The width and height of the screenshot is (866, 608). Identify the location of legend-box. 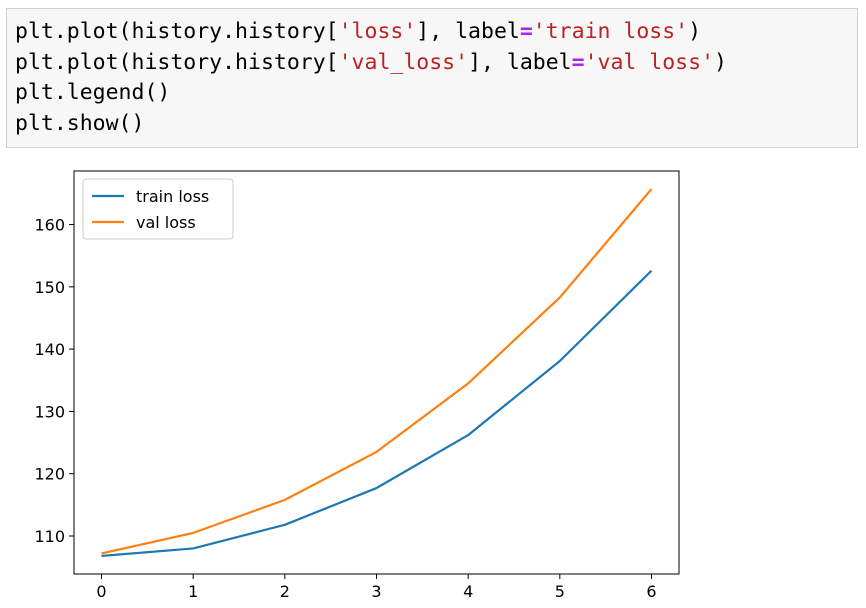
(158, 209).